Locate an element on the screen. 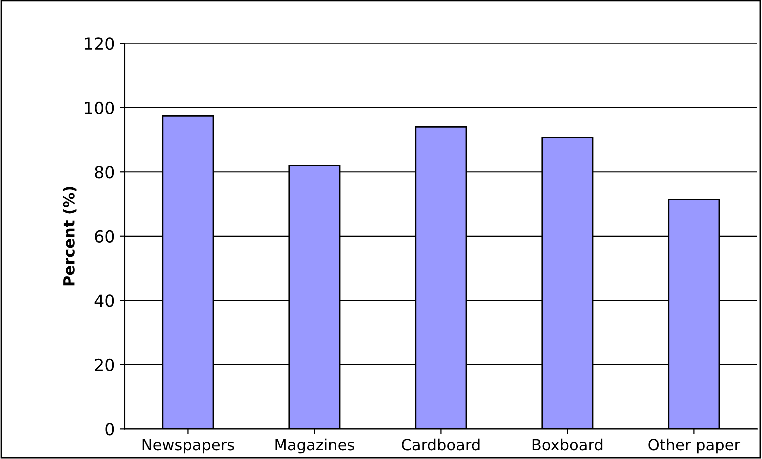 This screenshot has height=459, width=762. y-tick-label: 100 is located at coordinates (99, 108).